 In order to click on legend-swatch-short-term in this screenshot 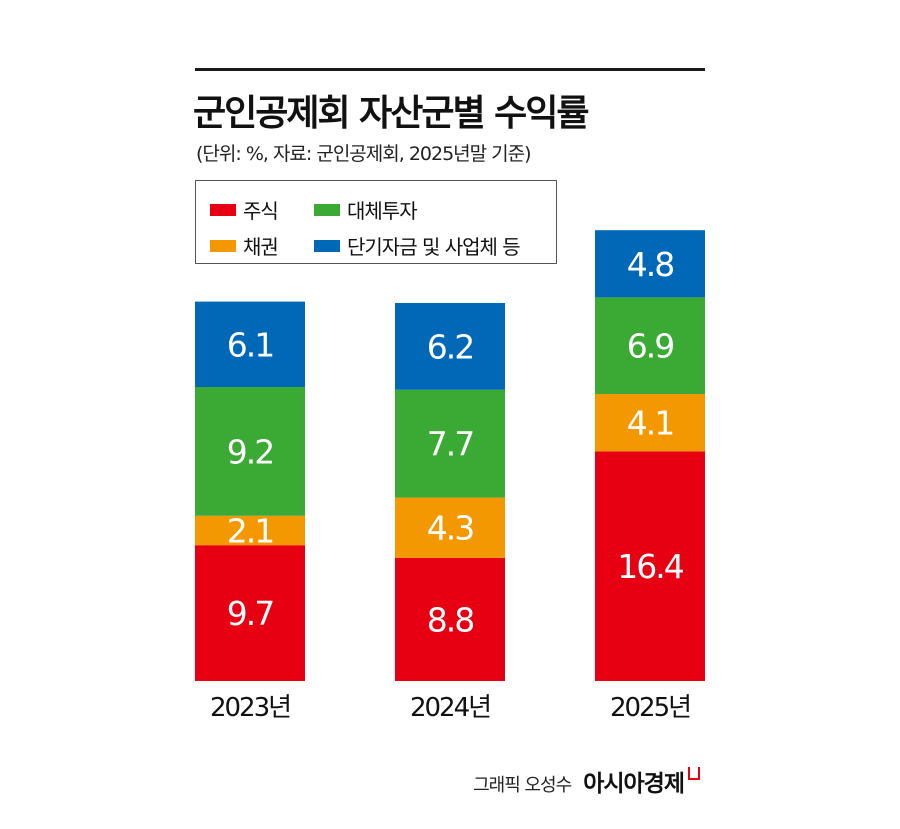, I will do `click(327, 245)`.